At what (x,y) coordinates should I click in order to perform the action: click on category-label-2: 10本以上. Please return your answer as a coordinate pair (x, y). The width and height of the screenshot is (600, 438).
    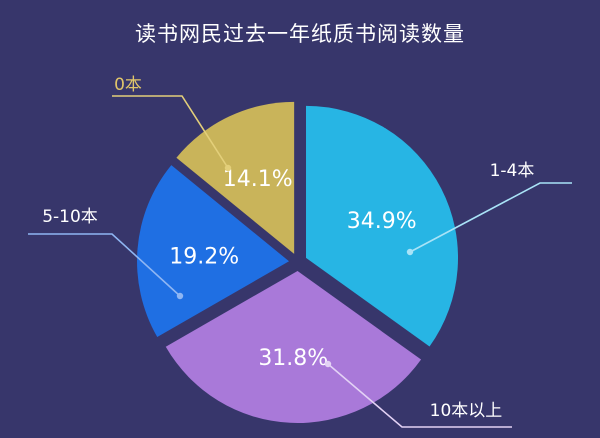
    Looking at the image, I should click on (466, 411).